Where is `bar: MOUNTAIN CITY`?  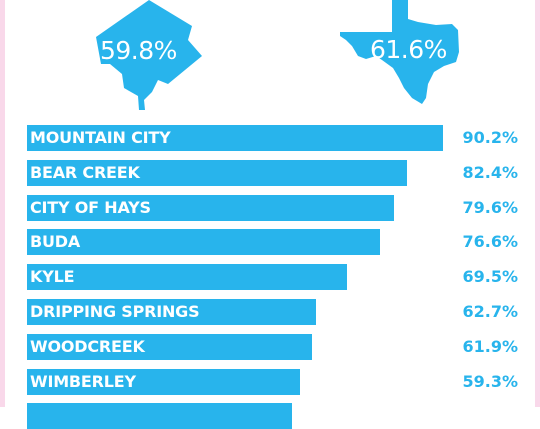 bar: MOUNTAIN CITY is located at coordinates (235, 138).